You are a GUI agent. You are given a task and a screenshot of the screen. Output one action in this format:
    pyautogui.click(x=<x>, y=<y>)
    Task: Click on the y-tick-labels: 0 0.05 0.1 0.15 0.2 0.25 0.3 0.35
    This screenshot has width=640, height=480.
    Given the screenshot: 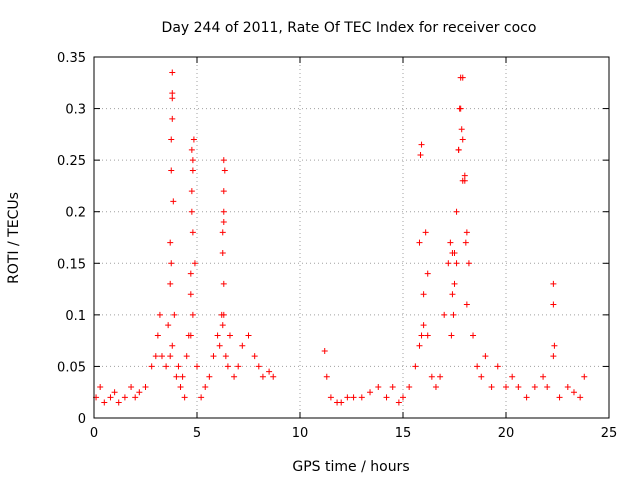 What is the action you would take?
    pyautogui.click(x=71, y=239)
    